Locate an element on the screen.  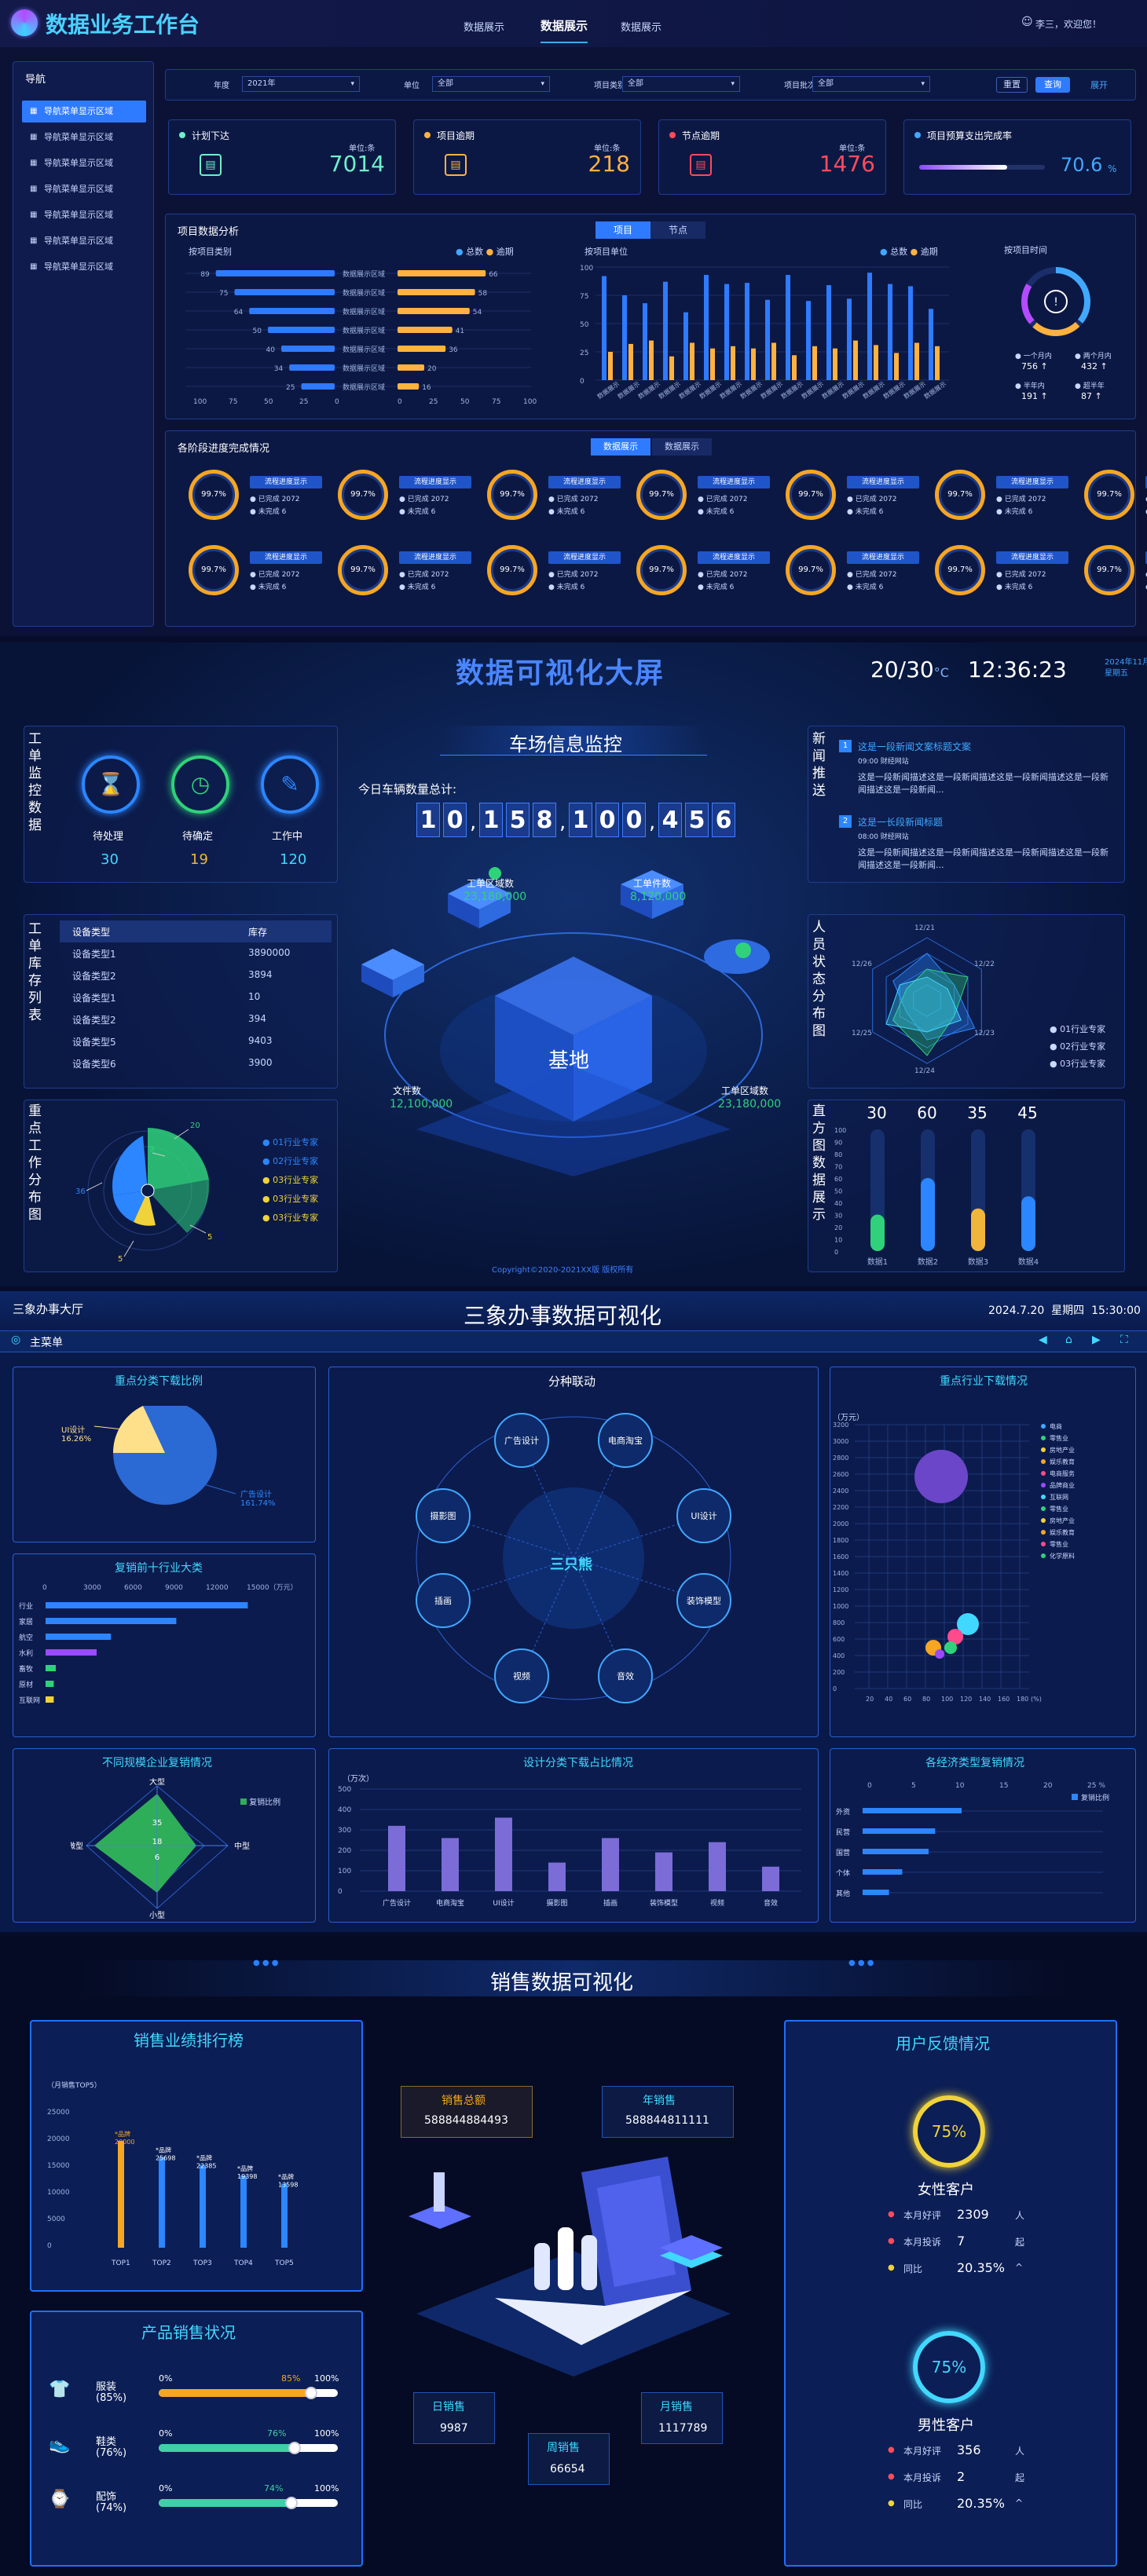
p2-category: 行业 is located at coordinates (26, 1606).